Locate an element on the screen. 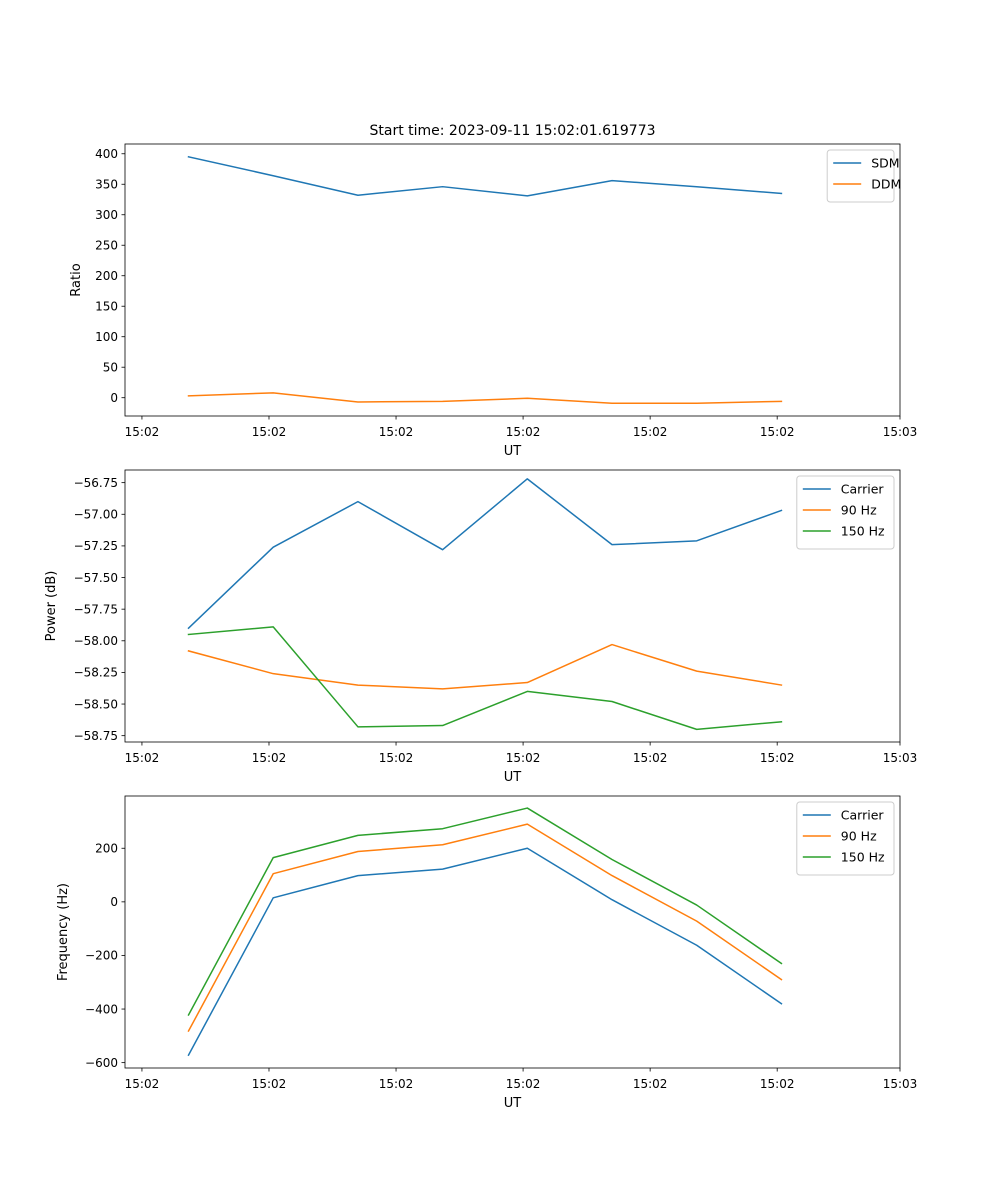 This screenshot has height=1200, width=1000. y-tick-label: 100 is located at coordinates (106, 337).